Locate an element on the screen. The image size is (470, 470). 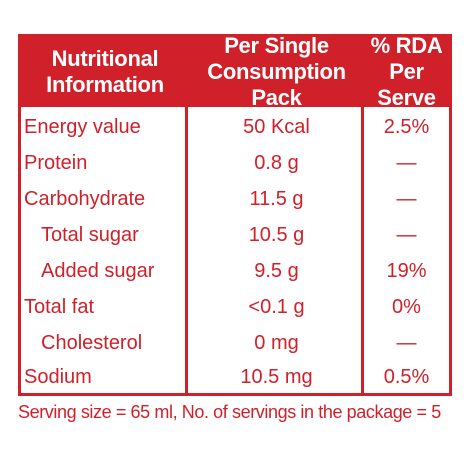
nutrient-name: Total sugar is located at coordinates (90, 234).